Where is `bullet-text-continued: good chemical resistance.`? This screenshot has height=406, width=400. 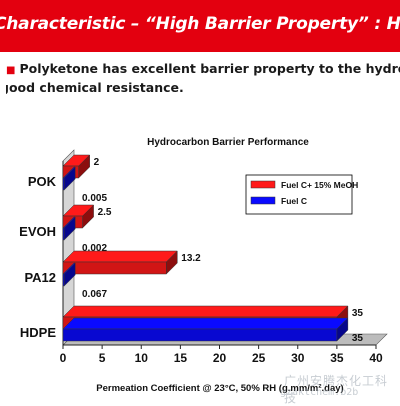
bullet-text-continued: good chemical resistance. is located at coordinates (95, 87).